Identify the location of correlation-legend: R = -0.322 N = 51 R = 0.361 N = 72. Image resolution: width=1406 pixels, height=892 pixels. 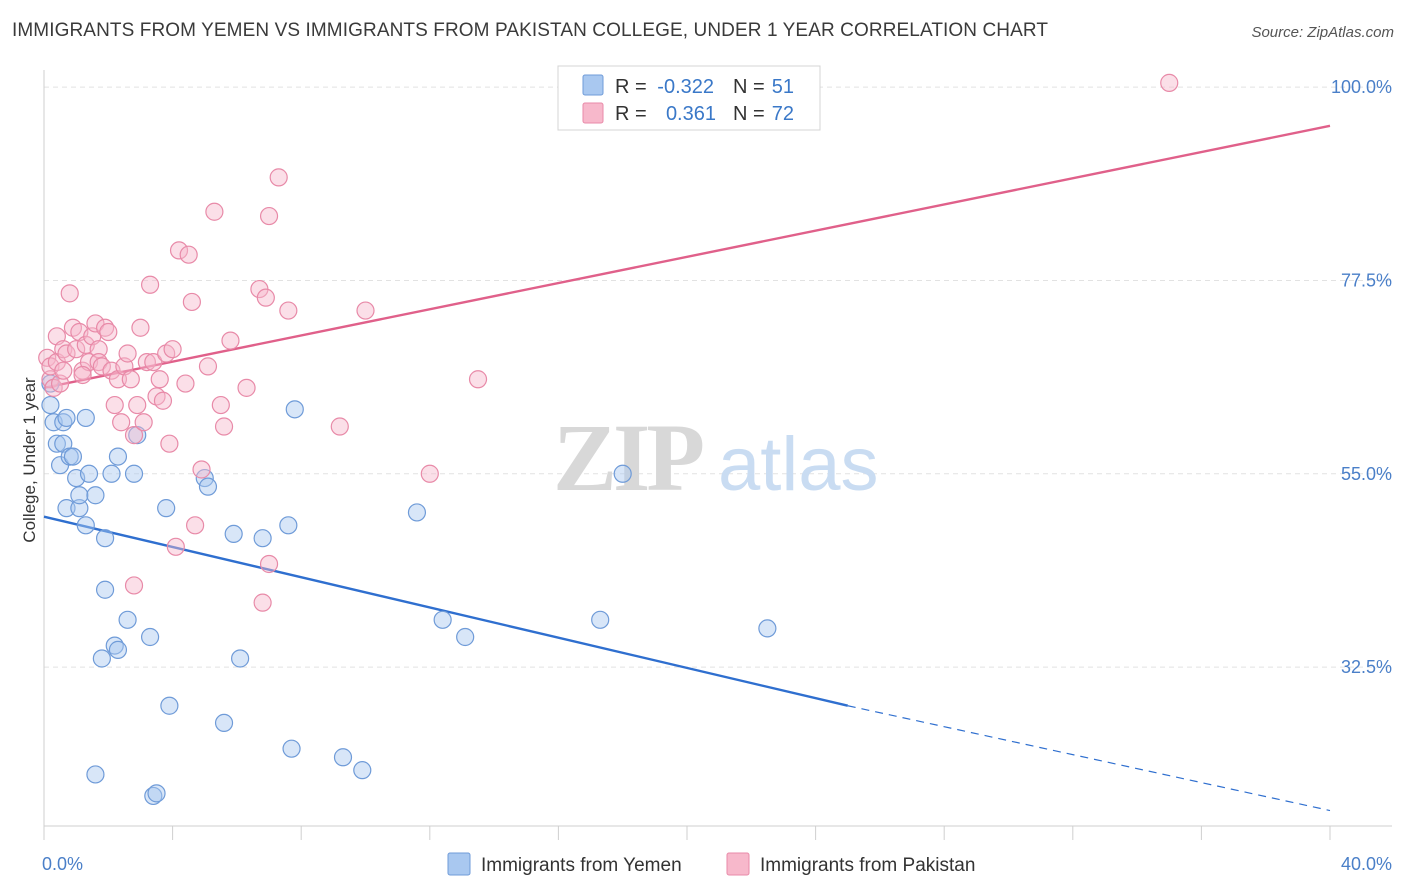
(689, 98).